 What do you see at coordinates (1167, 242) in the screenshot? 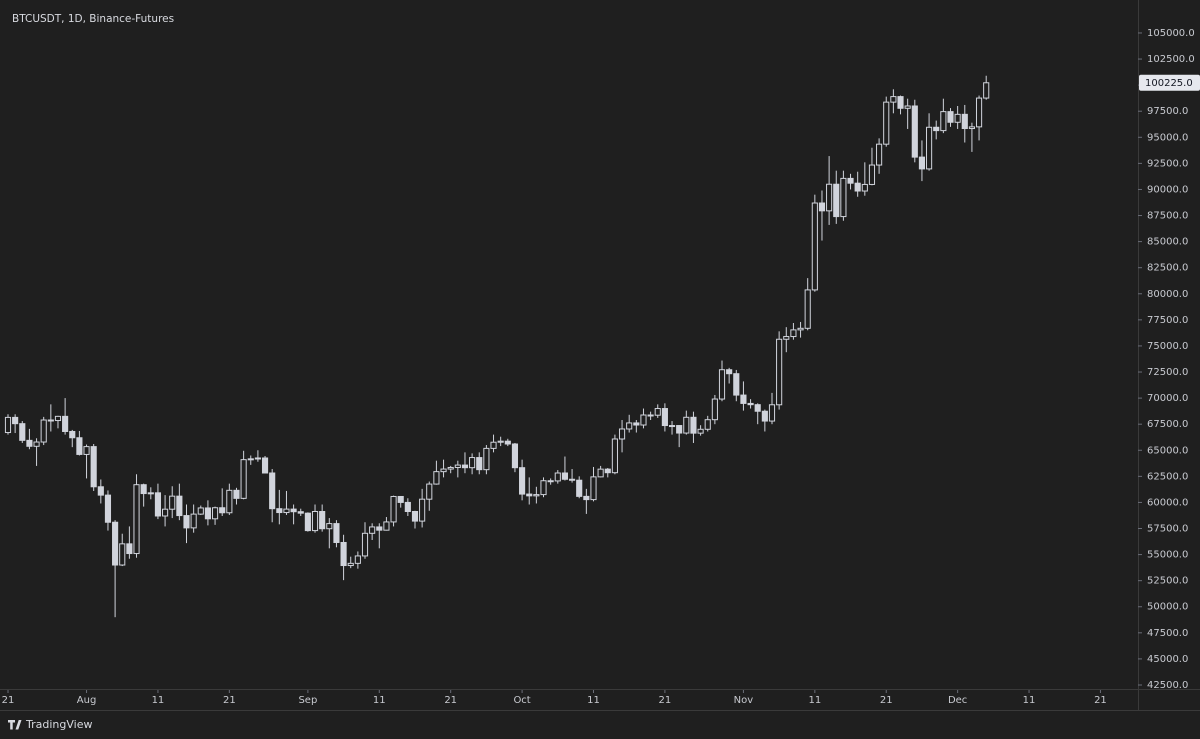
I see `y-tick-label: 85000.0` at bounding box center [1167, 242].